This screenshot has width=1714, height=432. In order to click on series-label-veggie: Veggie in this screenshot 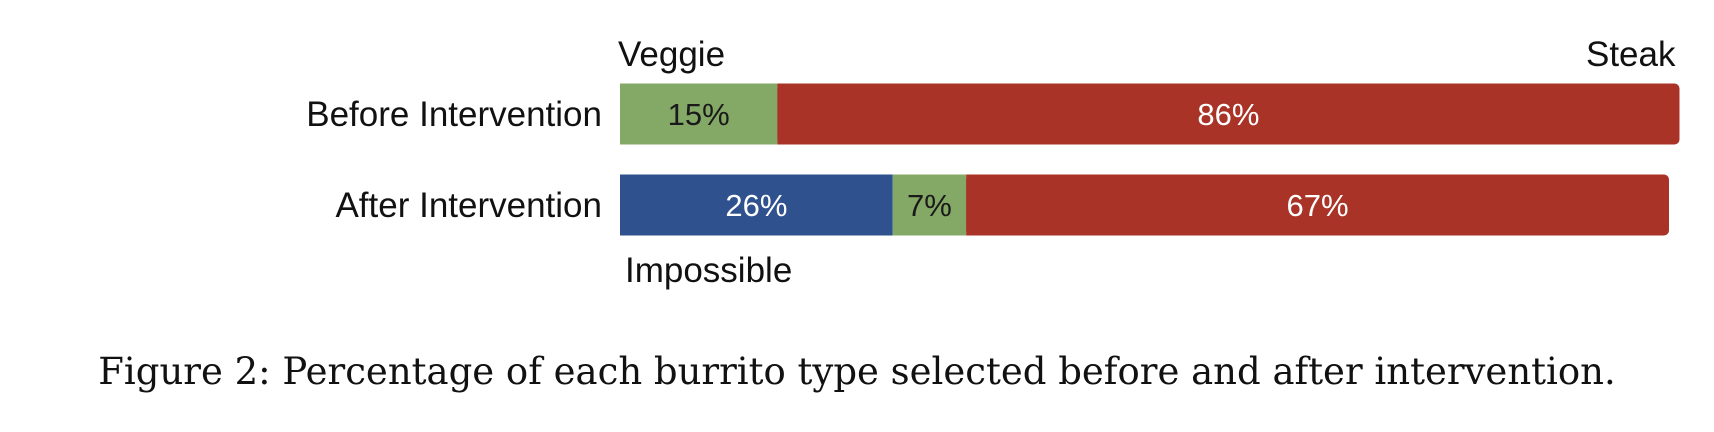, I will do `click(671, 54)`.